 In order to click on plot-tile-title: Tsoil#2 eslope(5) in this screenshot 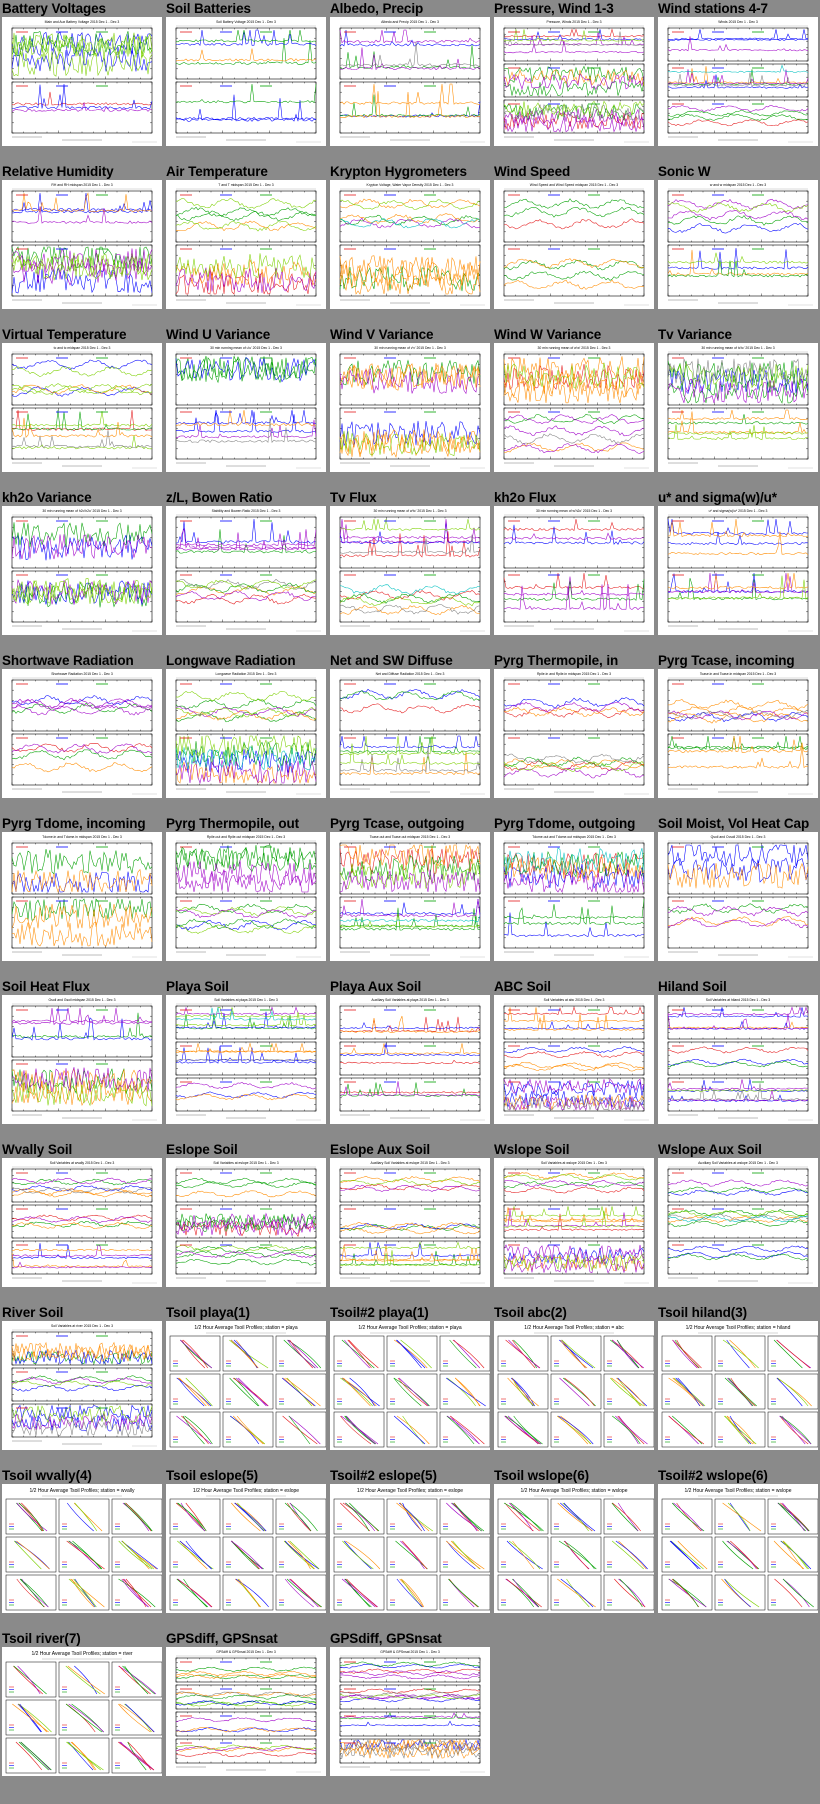, I will do `click(383, 1475)`.